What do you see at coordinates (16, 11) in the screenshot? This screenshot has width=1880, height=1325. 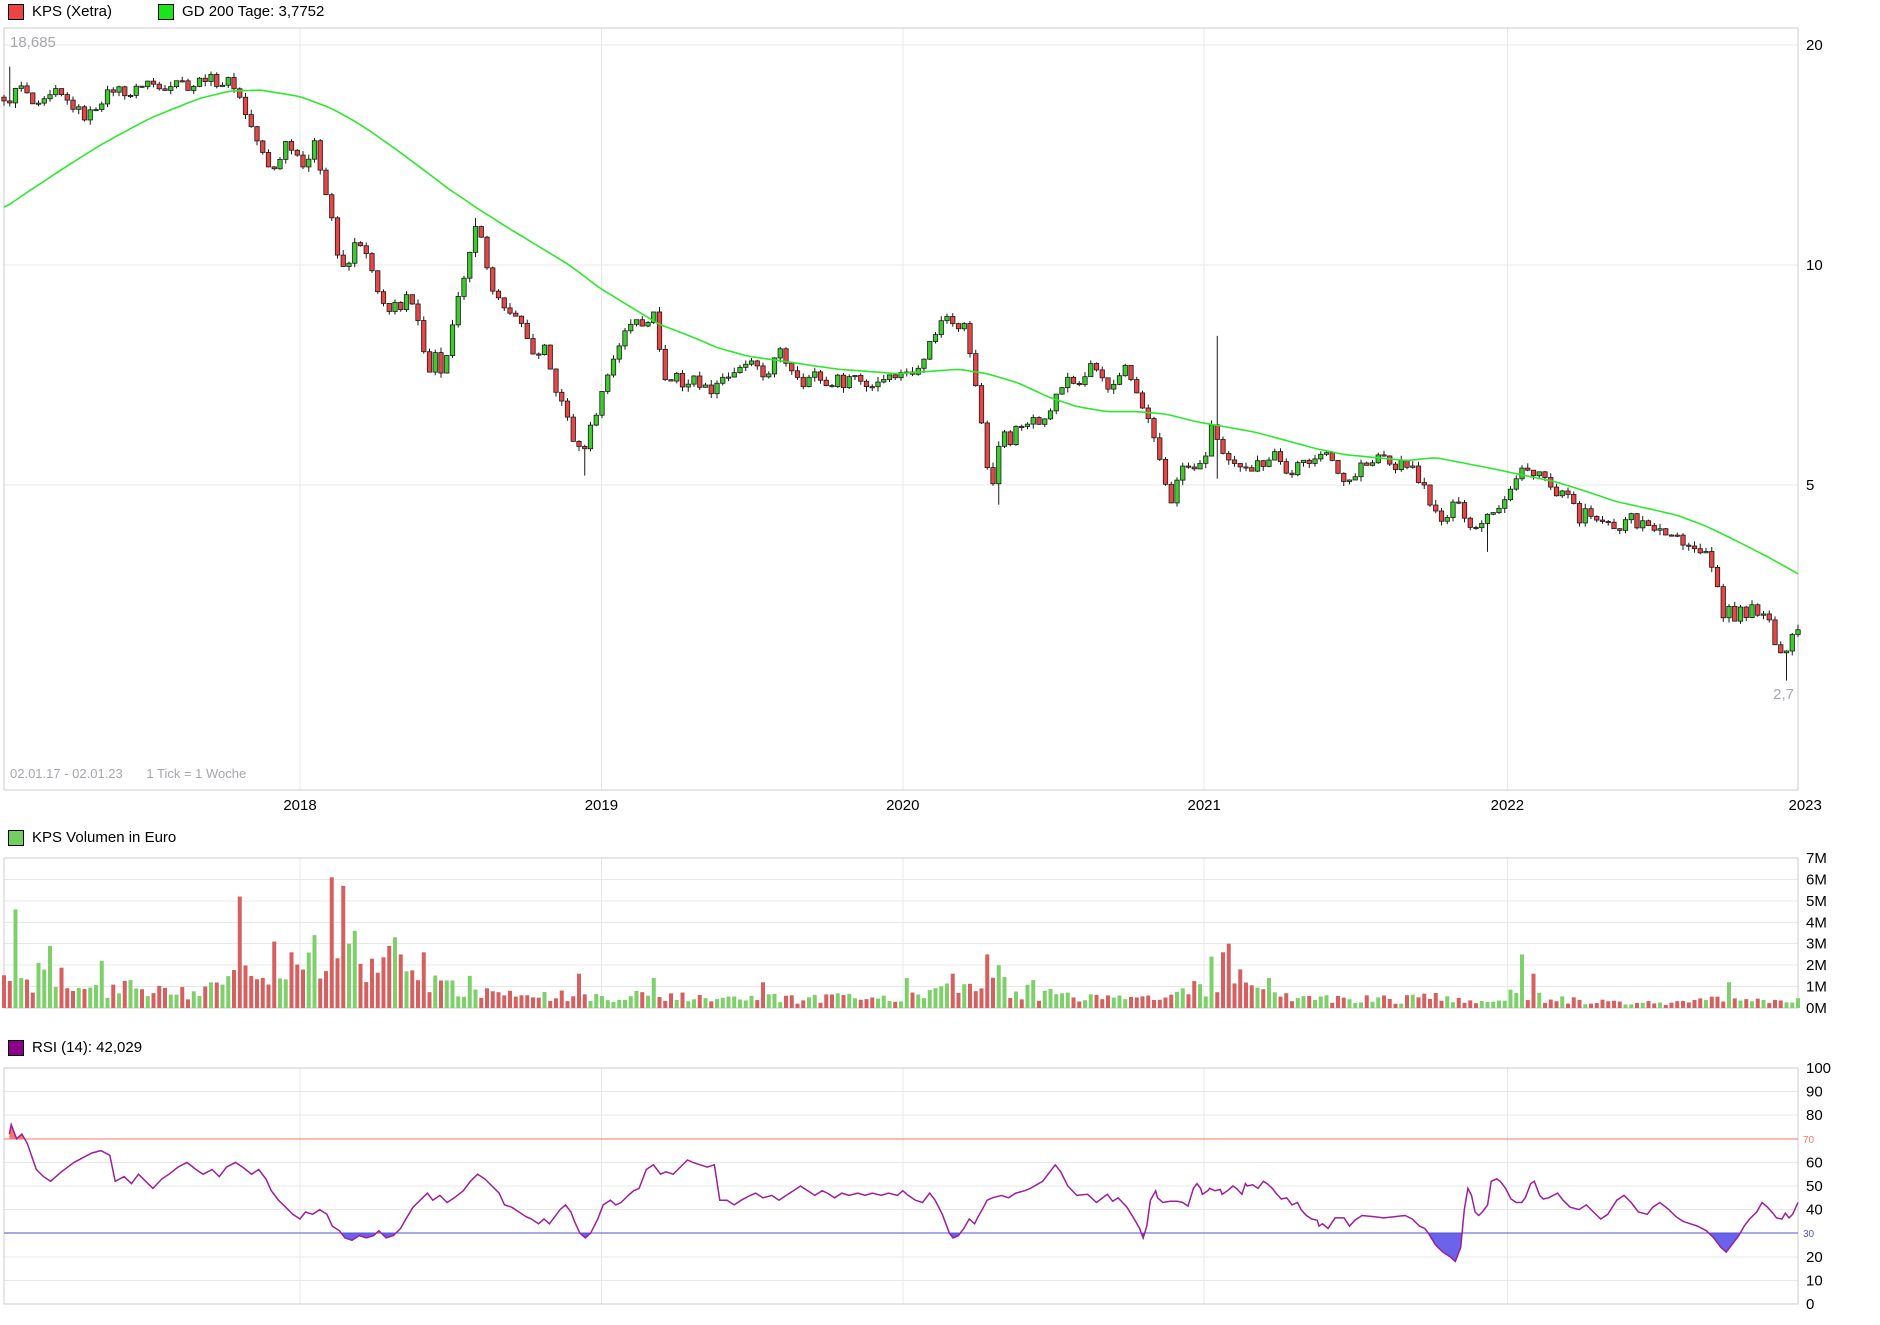 I see `kps-series-swatch` at bounding box center [16, 11].